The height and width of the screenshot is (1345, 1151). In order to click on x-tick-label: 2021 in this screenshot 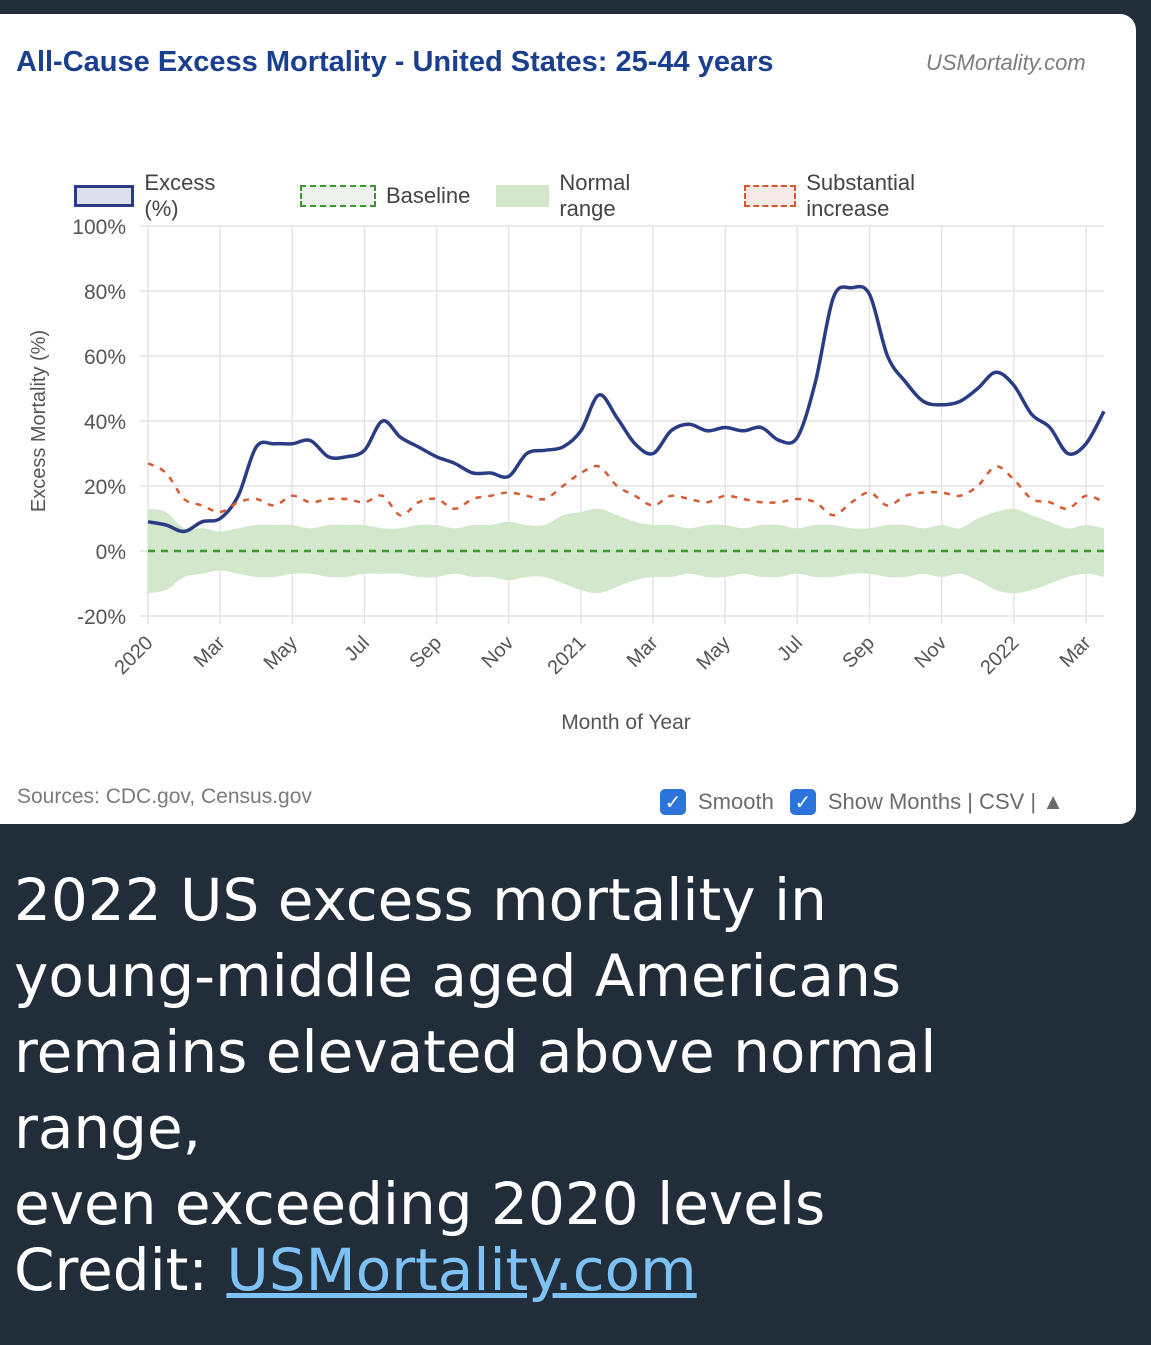, I will do `click(566, 655)`.